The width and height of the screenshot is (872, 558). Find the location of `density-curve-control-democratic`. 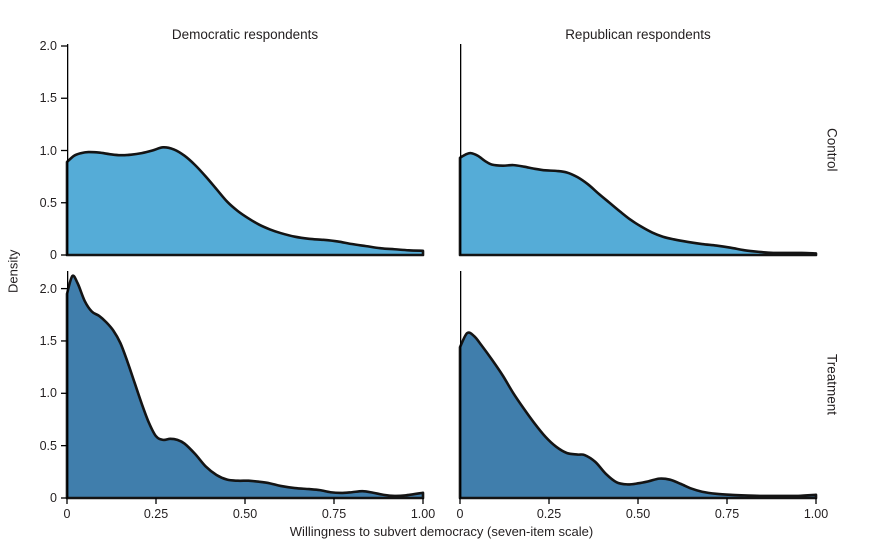

density-curve-control-democratic is located at coordinates (245, 201).